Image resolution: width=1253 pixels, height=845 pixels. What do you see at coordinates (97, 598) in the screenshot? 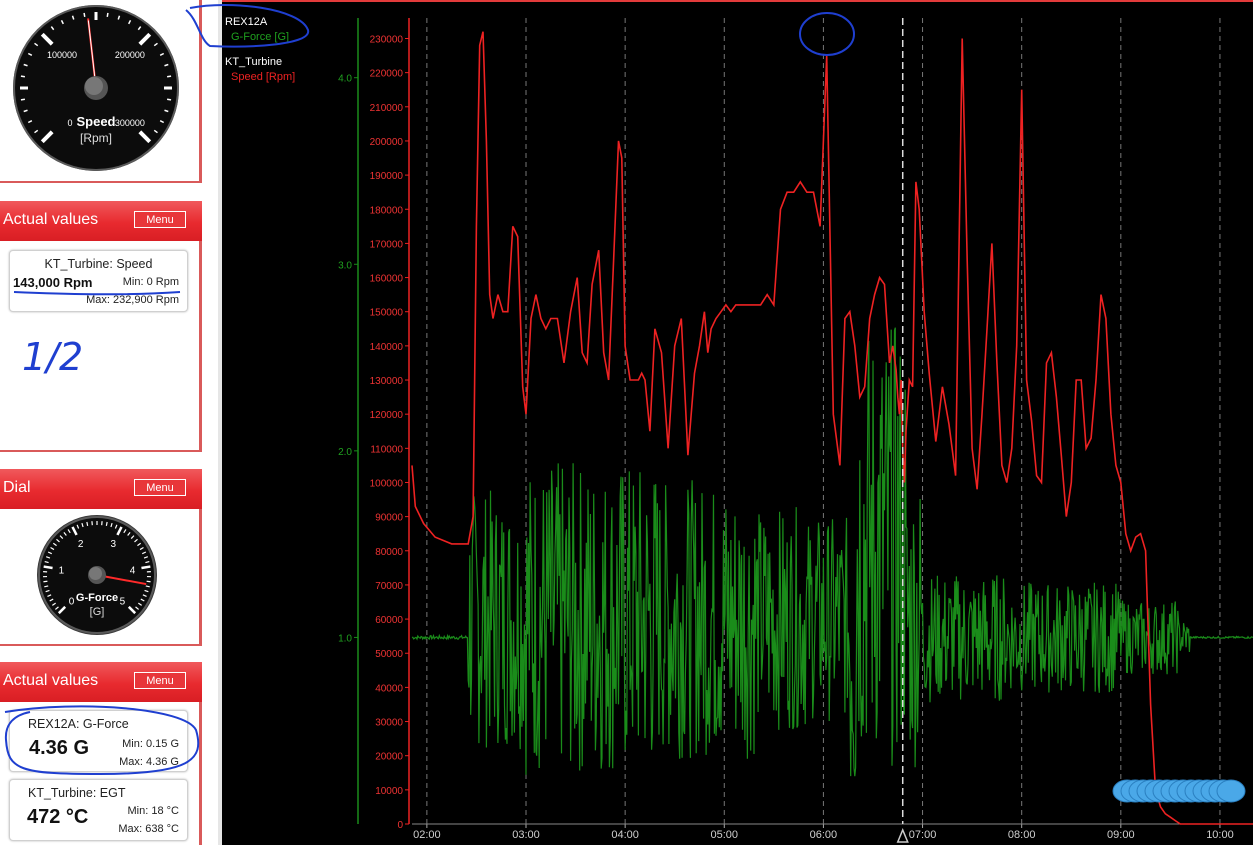
I see `gauge-title: G-Force` at bounding box center [97, 598].